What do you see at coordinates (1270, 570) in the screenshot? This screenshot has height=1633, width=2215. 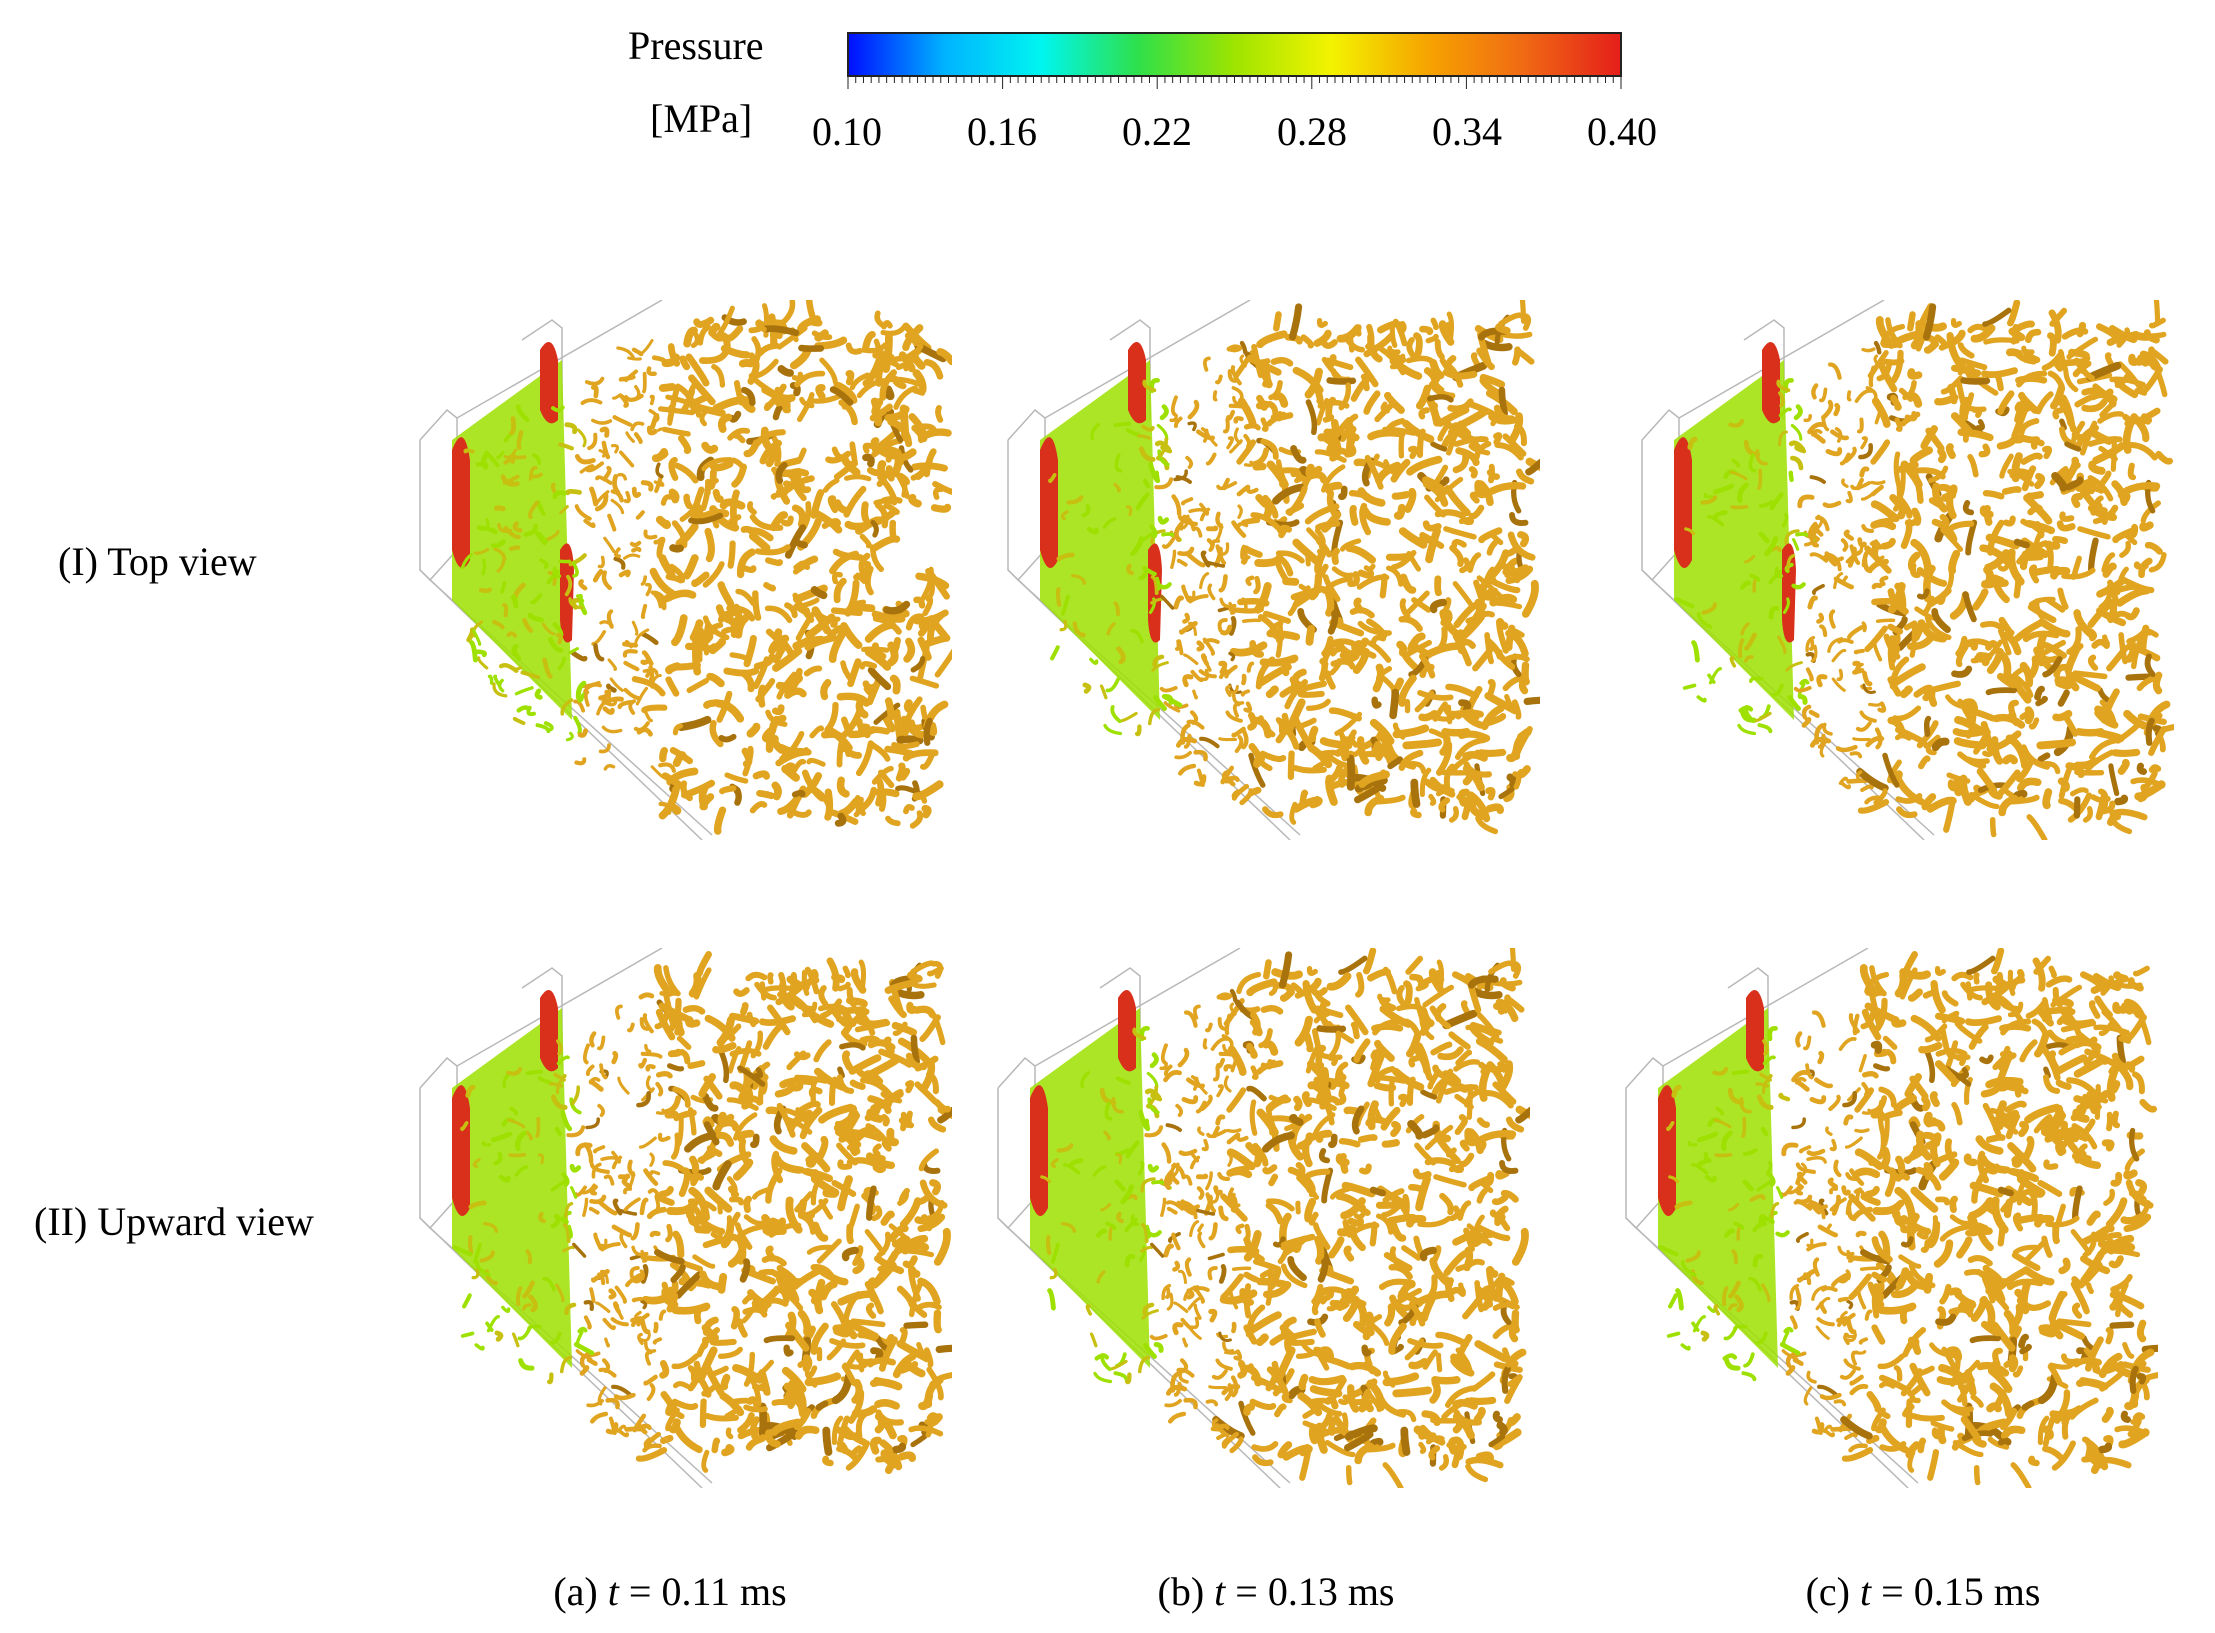 I see `panel-top-b` at bounding box center [1270, 570].